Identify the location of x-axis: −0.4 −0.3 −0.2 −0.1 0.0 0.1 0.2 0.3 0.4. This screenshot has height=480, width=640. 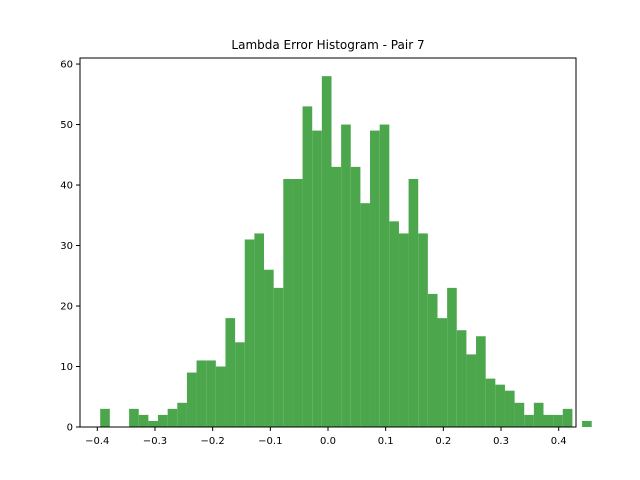
(326, 437).